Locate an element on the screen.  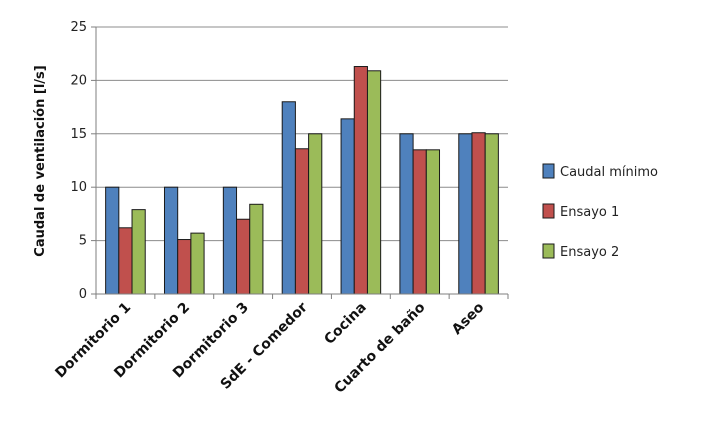
y-tick-label: 25 is located at coordinates (78, 27).